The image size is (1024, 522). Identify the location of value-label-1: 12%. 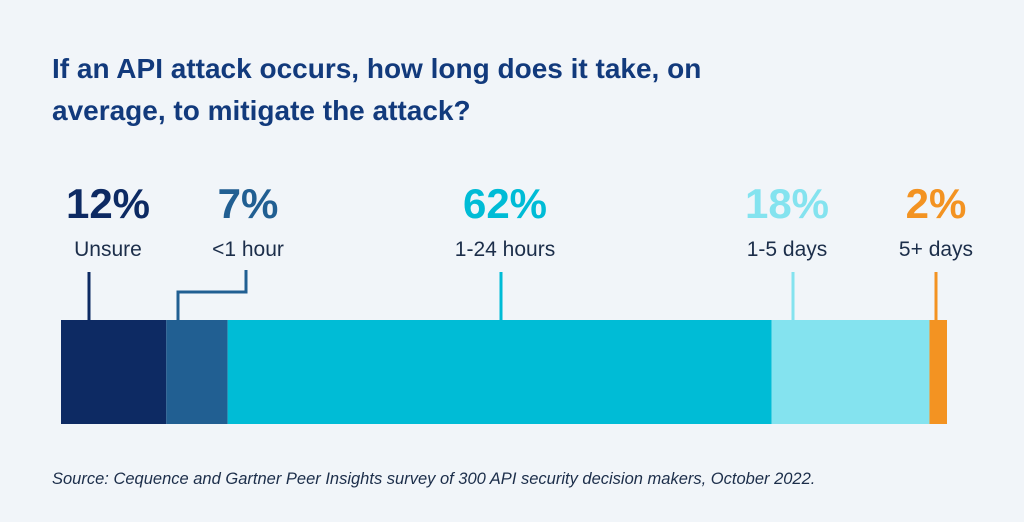
(108, 203).